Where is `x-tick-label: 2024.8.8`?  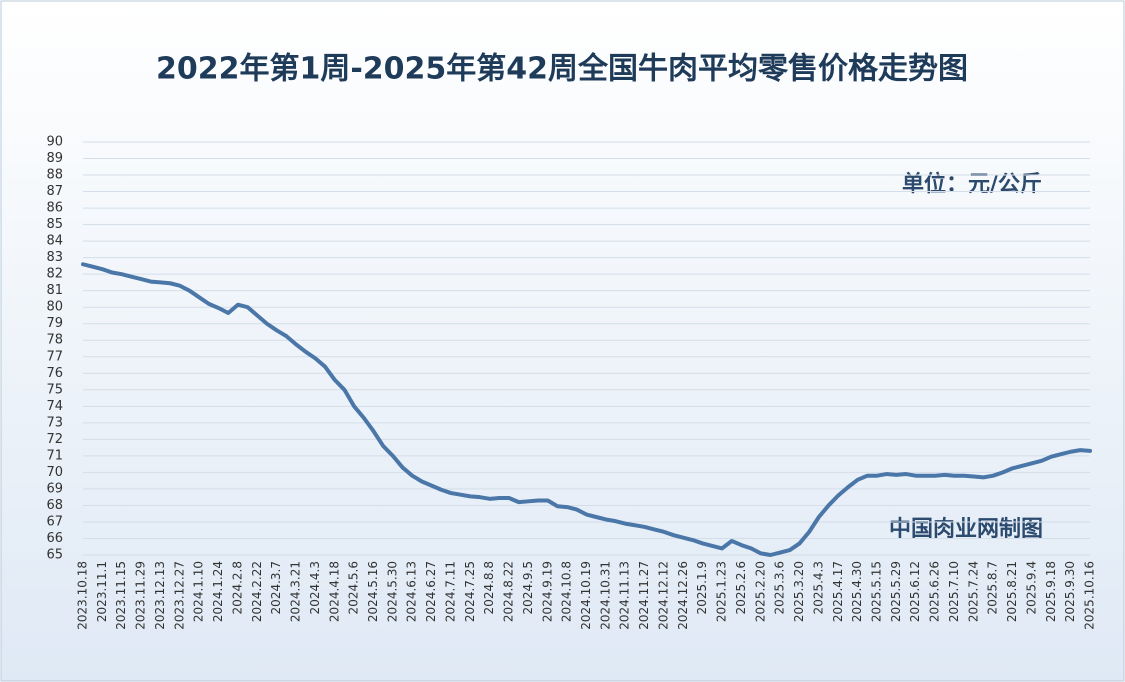
x-tick-label: 2024.8.8 is located at coordinates (489, 587).